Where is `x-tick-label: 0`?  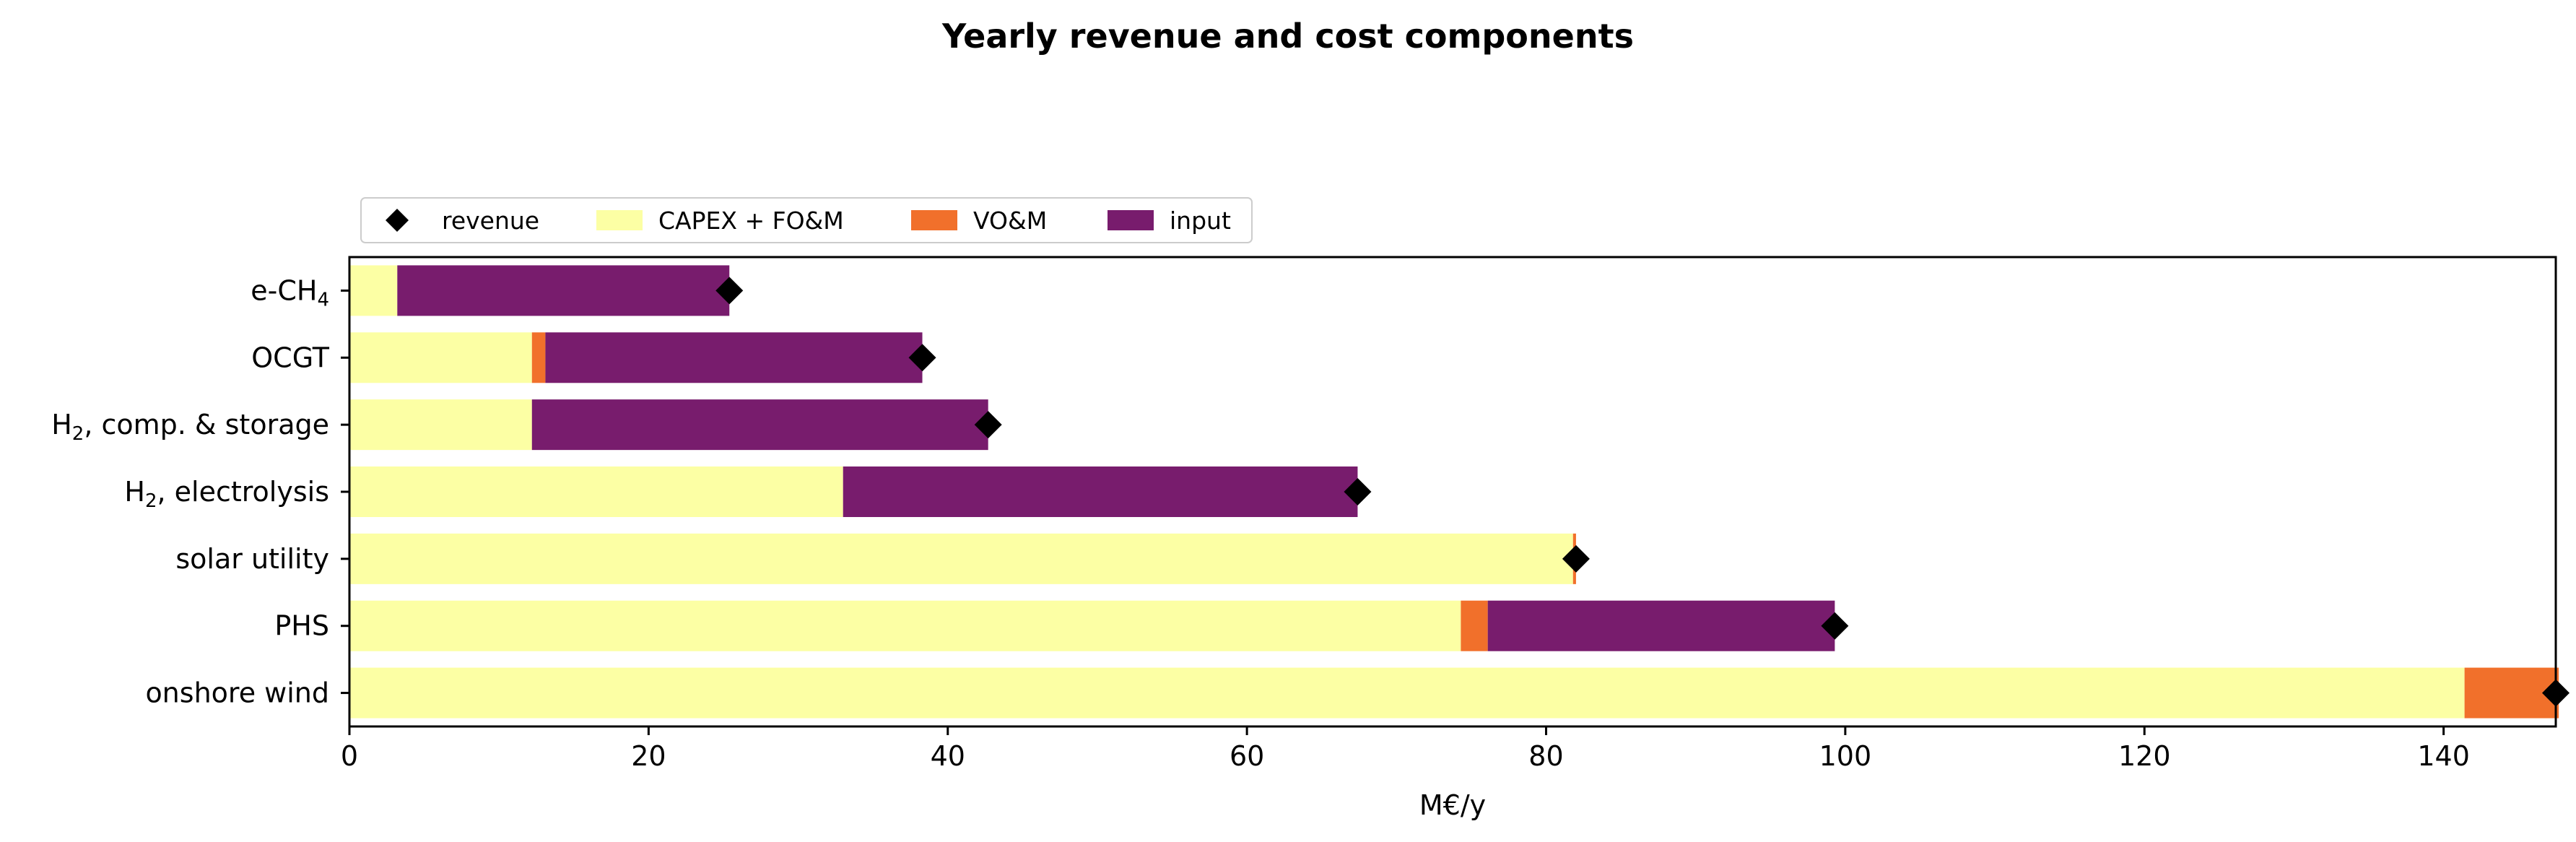 x-tick-label: 0 is located at coordinates (349, 756).